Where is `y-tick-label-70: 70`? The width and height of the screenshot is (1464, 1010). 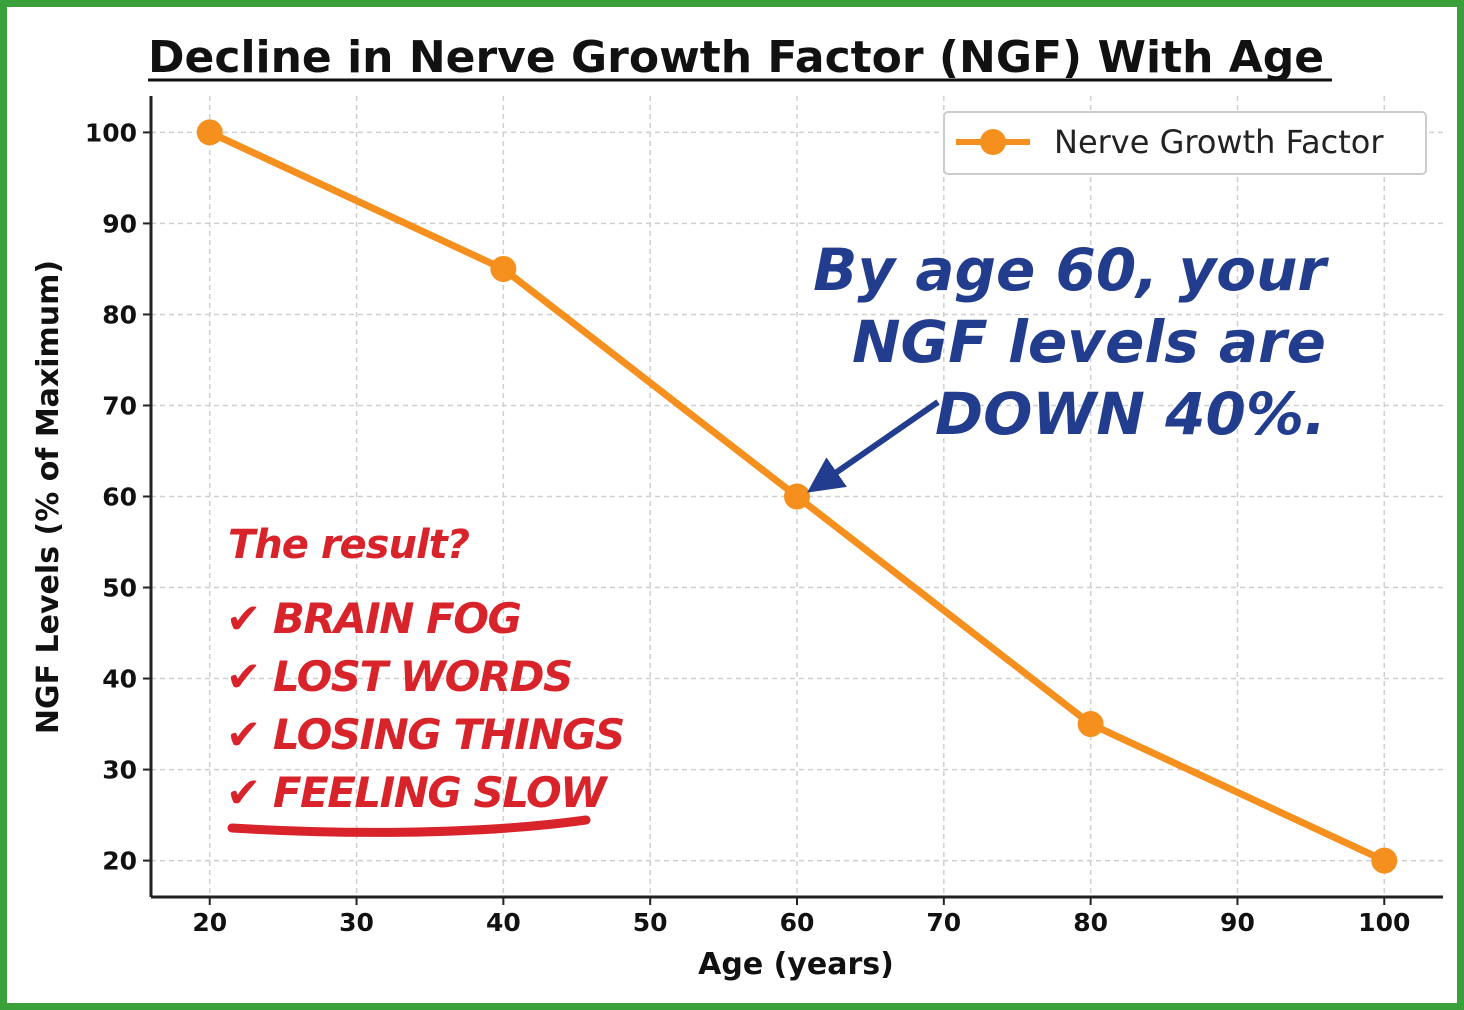 y-tick-label-70: 70 is located at coordinates (119, 405).